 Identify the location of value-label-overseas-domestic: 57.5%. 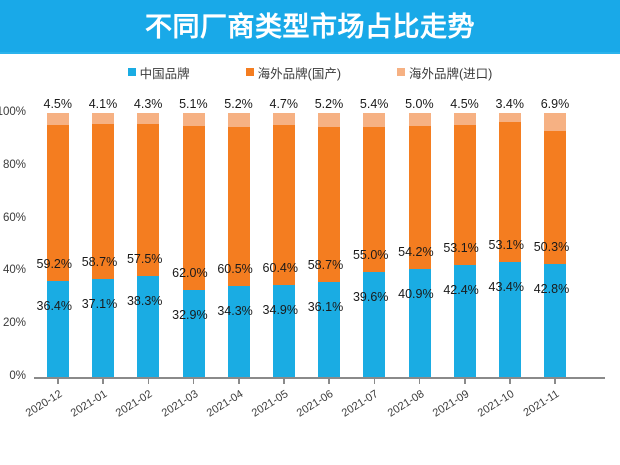
(144, 258).